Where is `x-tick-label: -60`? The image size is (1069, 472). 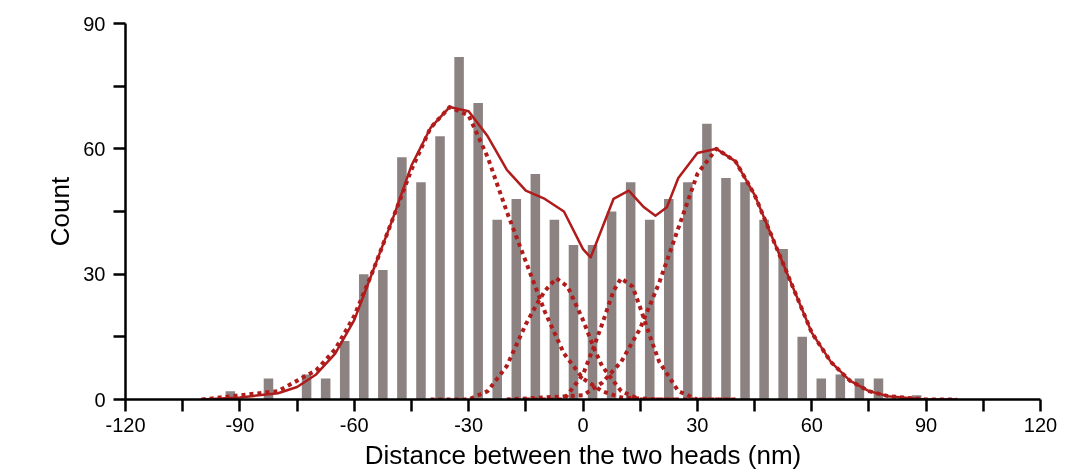
x-tick-label: -60 is located at coordinates (354, 424).